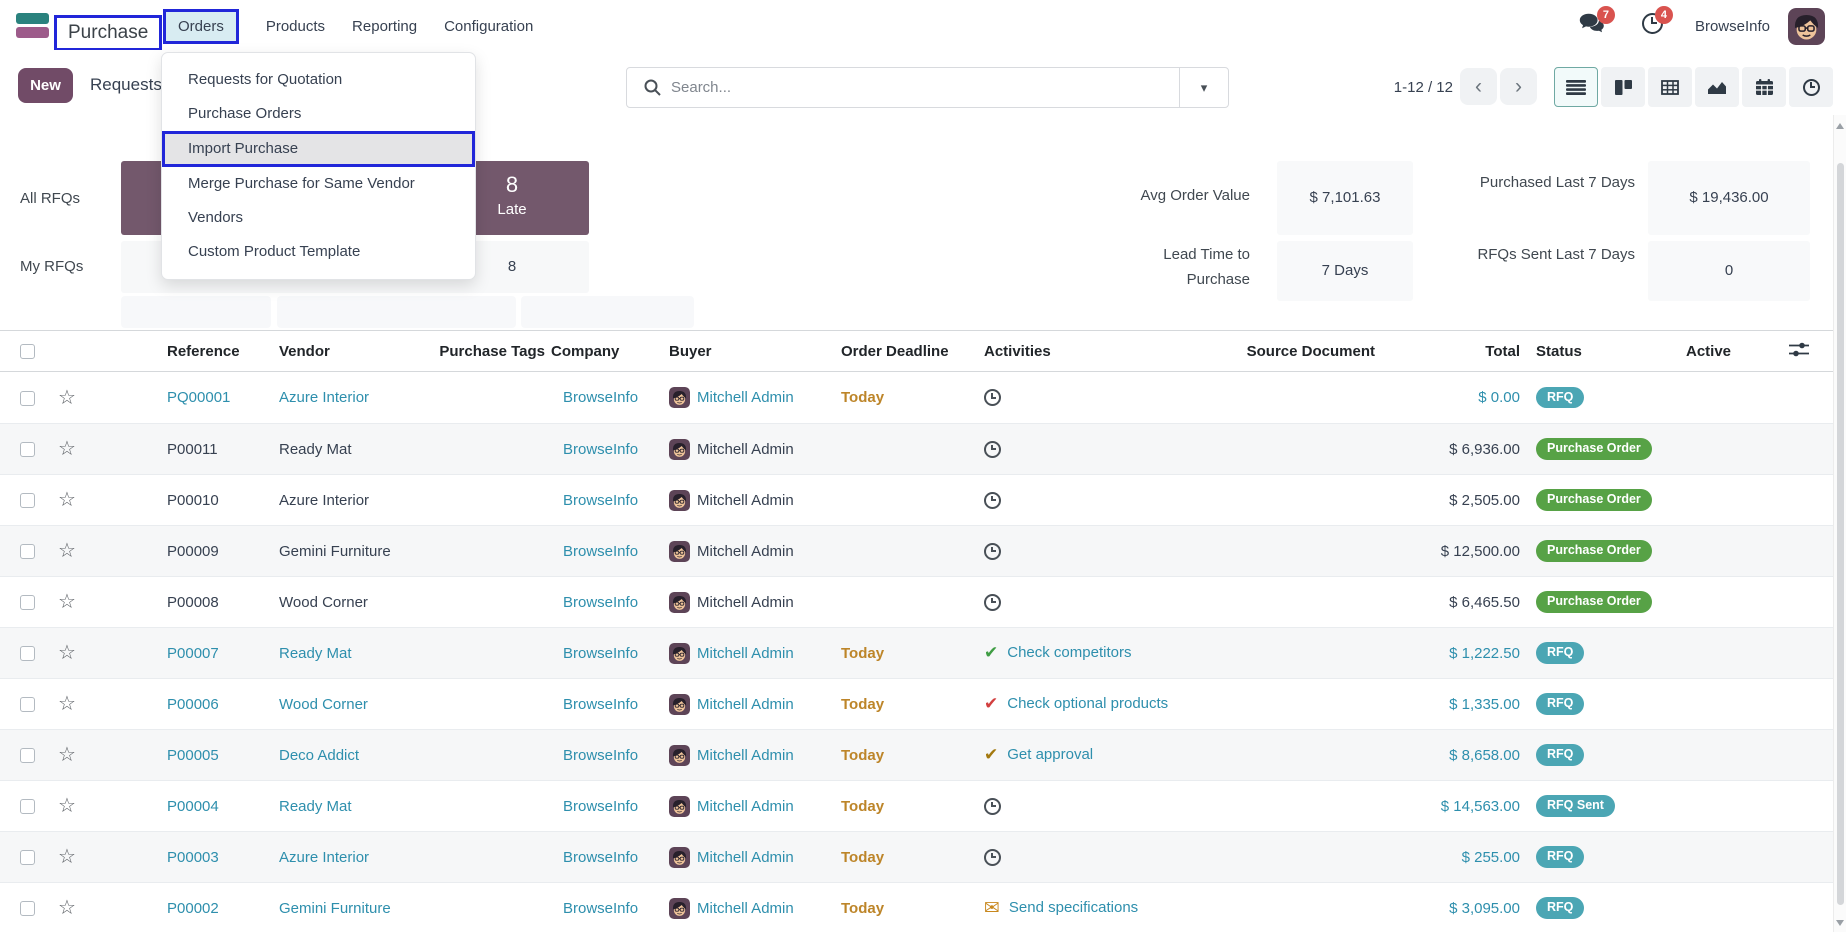 Image resolution: width=1846 pixels, height=932 pixels. I want to click on activities-button: 4, so click(1657, 22).